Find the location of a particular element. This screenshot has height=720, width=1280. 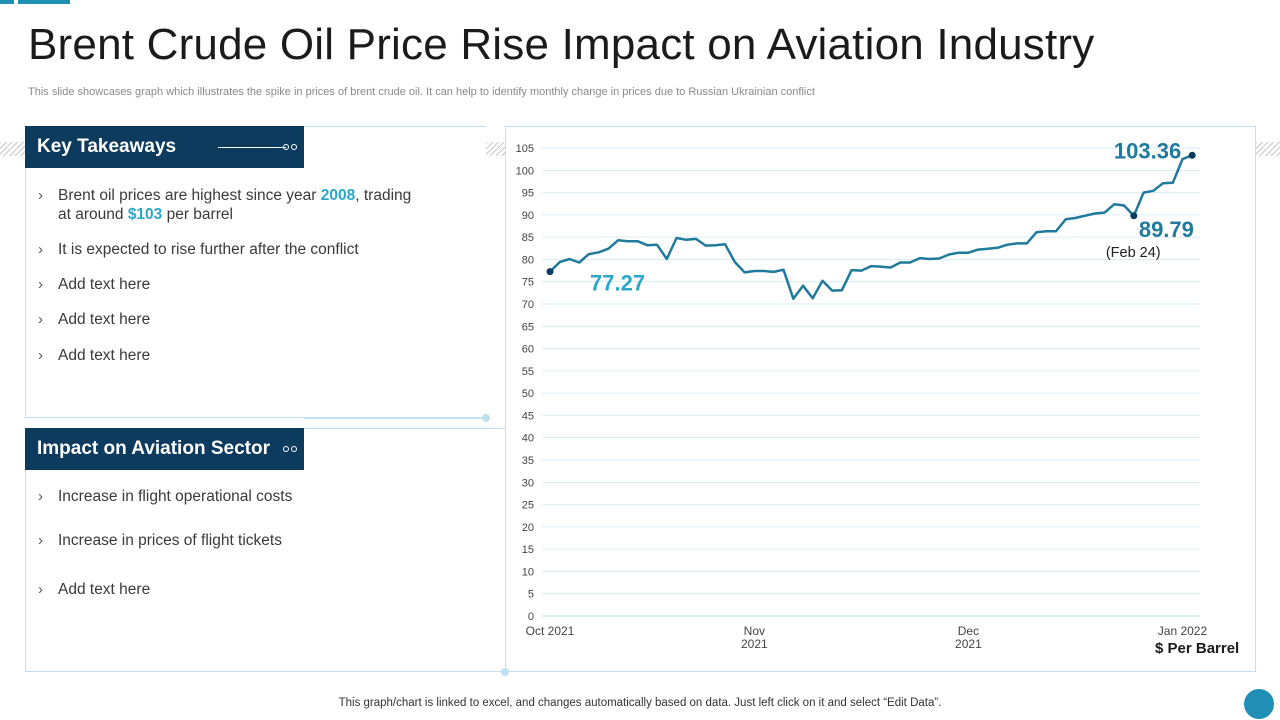

y-tick-label: 25 is located at coordinates (528, 506).